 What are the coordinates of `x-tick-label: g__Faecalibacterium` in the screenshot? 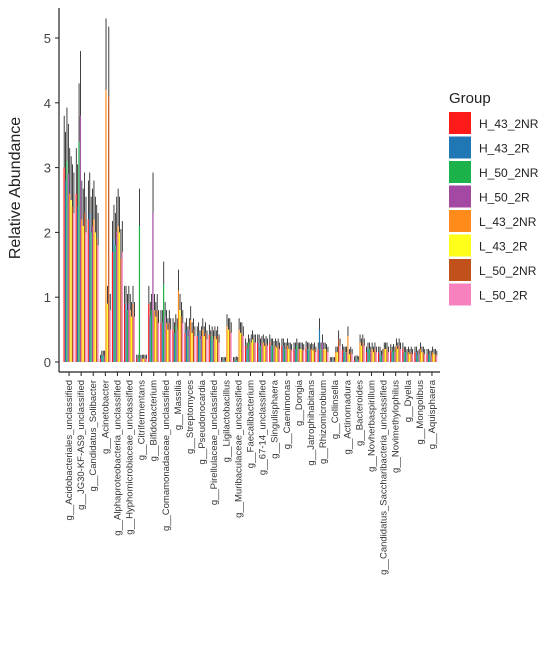 It's located at (251, 424).